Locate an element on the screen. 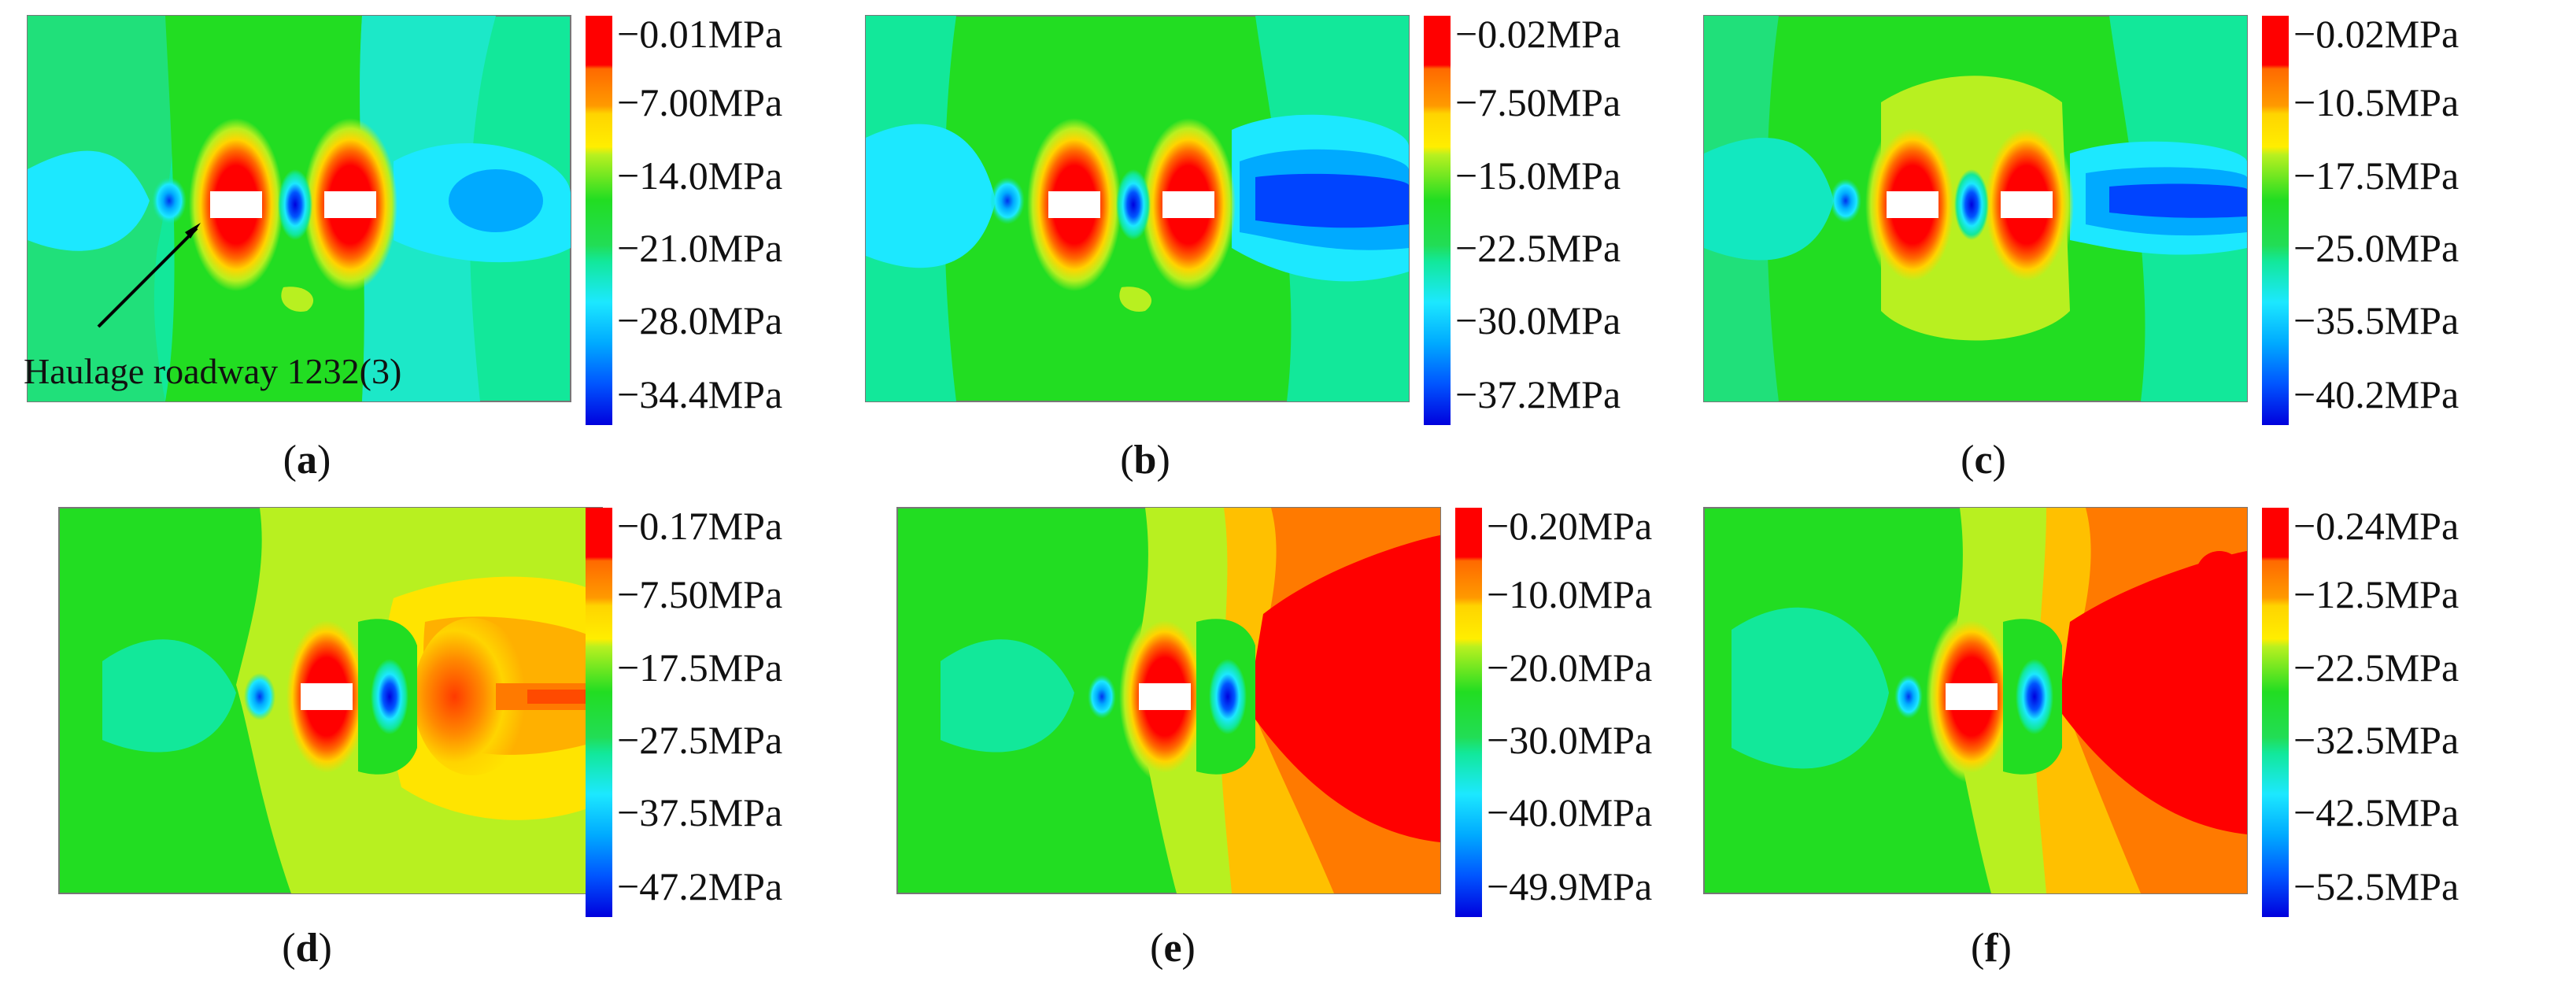 Image resolution: width=2576 pixels, height=1006 pixels. scale-label: −42.5MPa is located at coordinates (2376, 812).